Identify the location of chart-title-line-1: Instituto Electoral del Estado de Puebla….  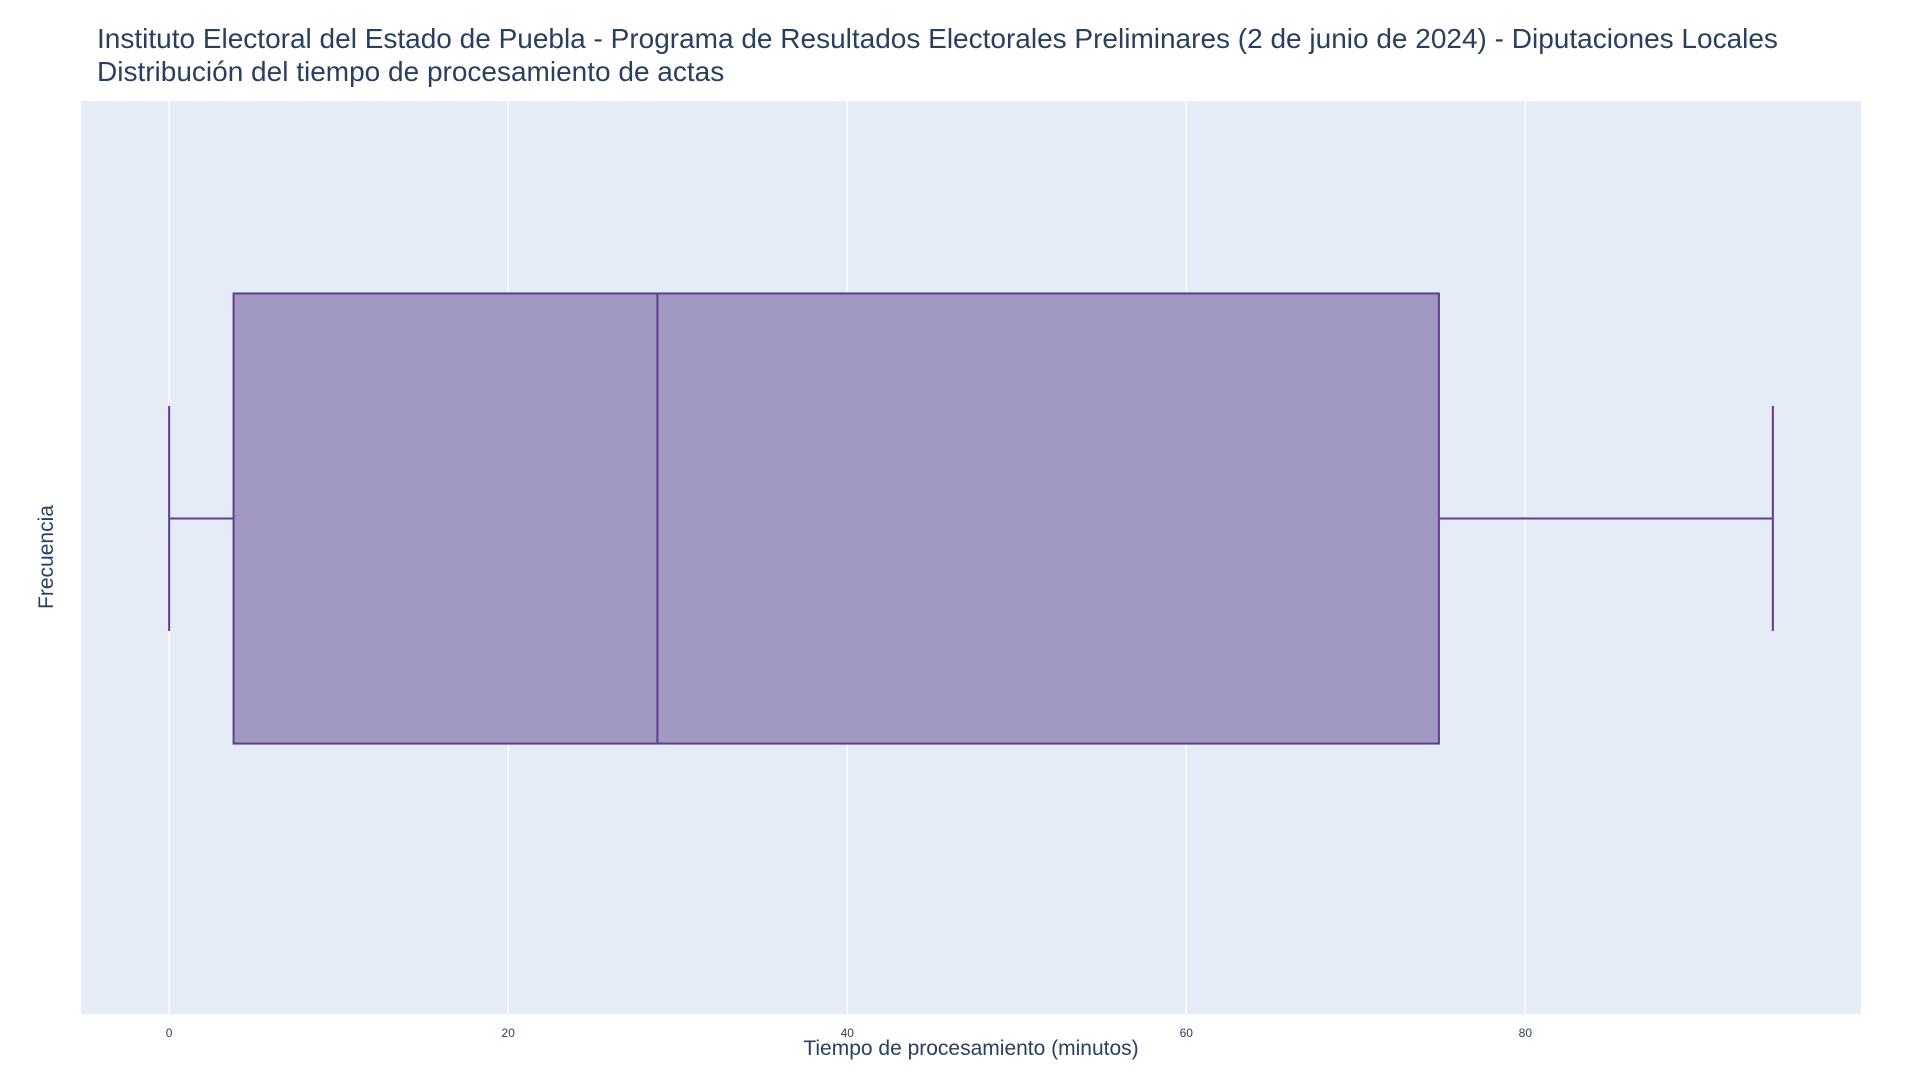
(937, 38).